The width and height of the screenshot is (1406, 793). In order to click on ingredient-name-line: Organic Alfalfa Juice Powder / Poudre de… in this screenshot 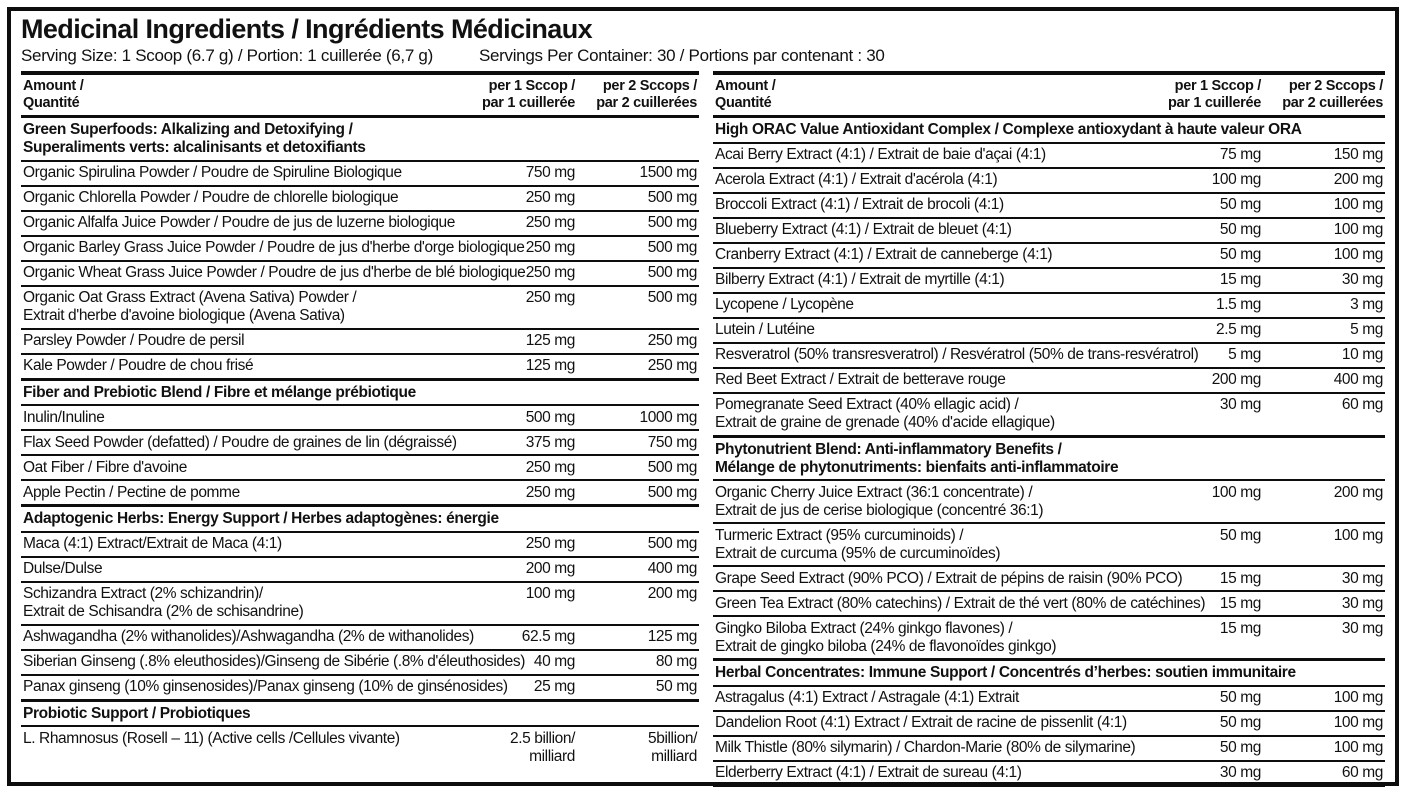, I will do `click(239, 222)`.